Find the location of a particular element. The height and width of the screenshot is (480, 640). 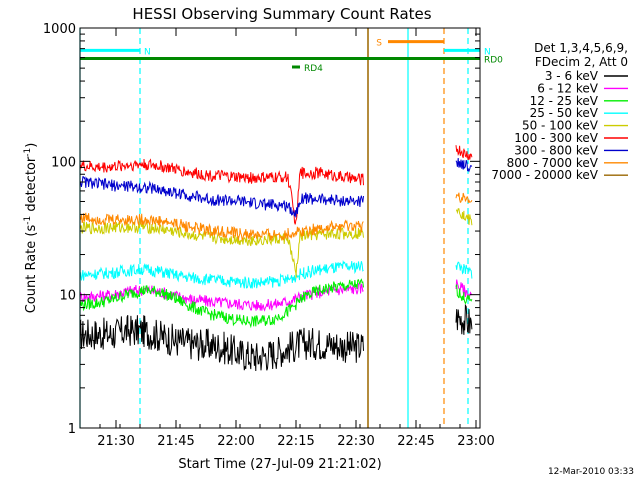

y-axis-label-sup2: -1 is located at coordinates (28, 152).